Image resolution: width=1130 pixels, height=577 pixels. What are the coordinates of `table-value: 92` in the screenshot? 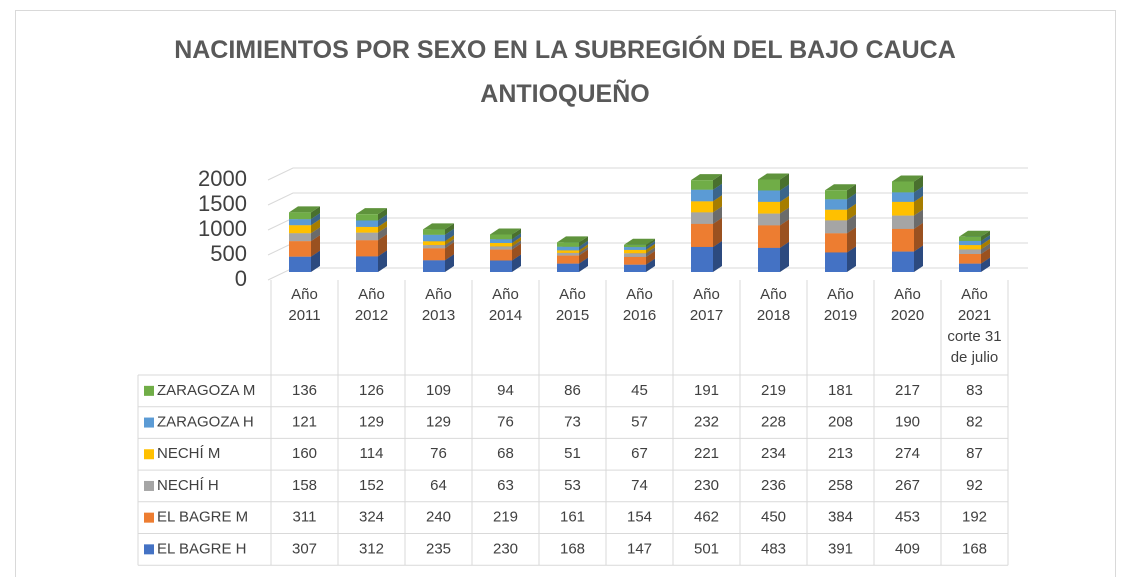 It's located at (974, 485).